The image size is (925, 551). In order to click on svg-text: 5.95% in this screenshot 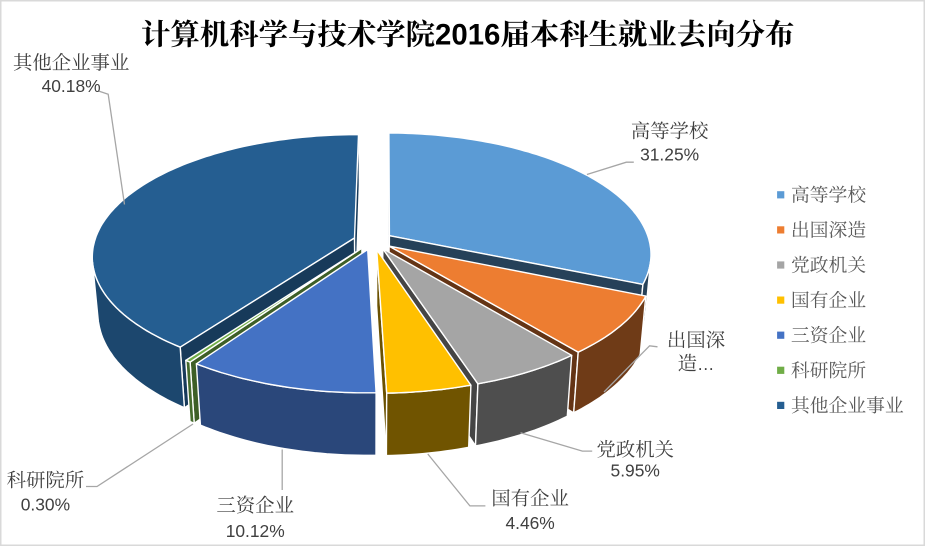, I will do `click(635, 470)`.